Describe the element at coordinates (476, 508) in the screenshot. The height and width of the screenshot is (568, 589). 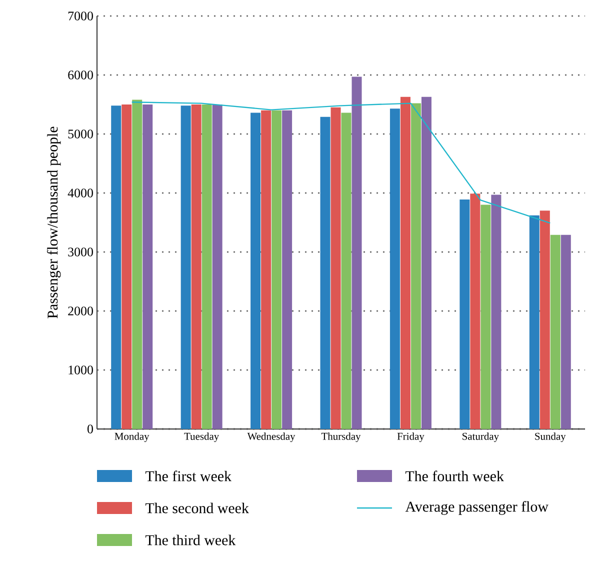
I see `legend-label: Average passenger flow` at that location.